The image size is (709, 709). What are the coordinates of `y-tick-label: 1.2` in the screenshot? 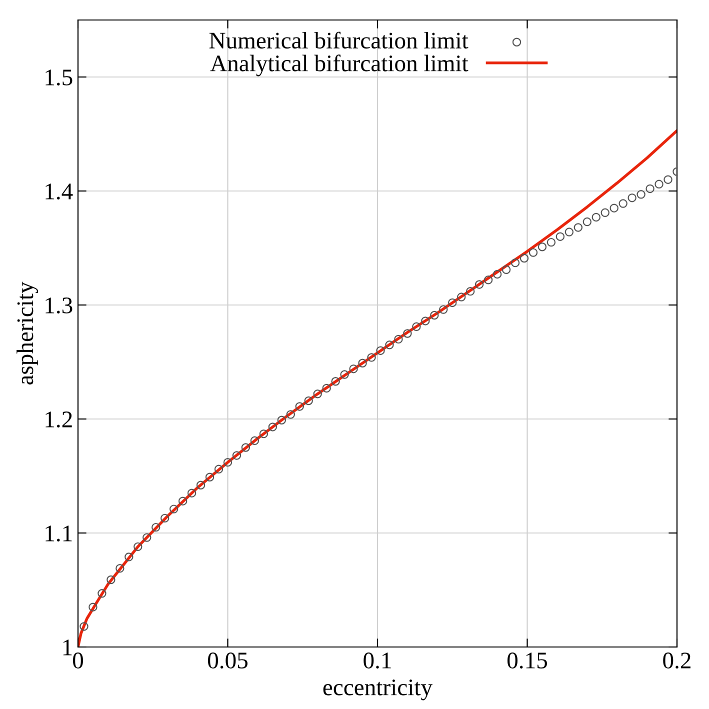 It's located at (59, 420).